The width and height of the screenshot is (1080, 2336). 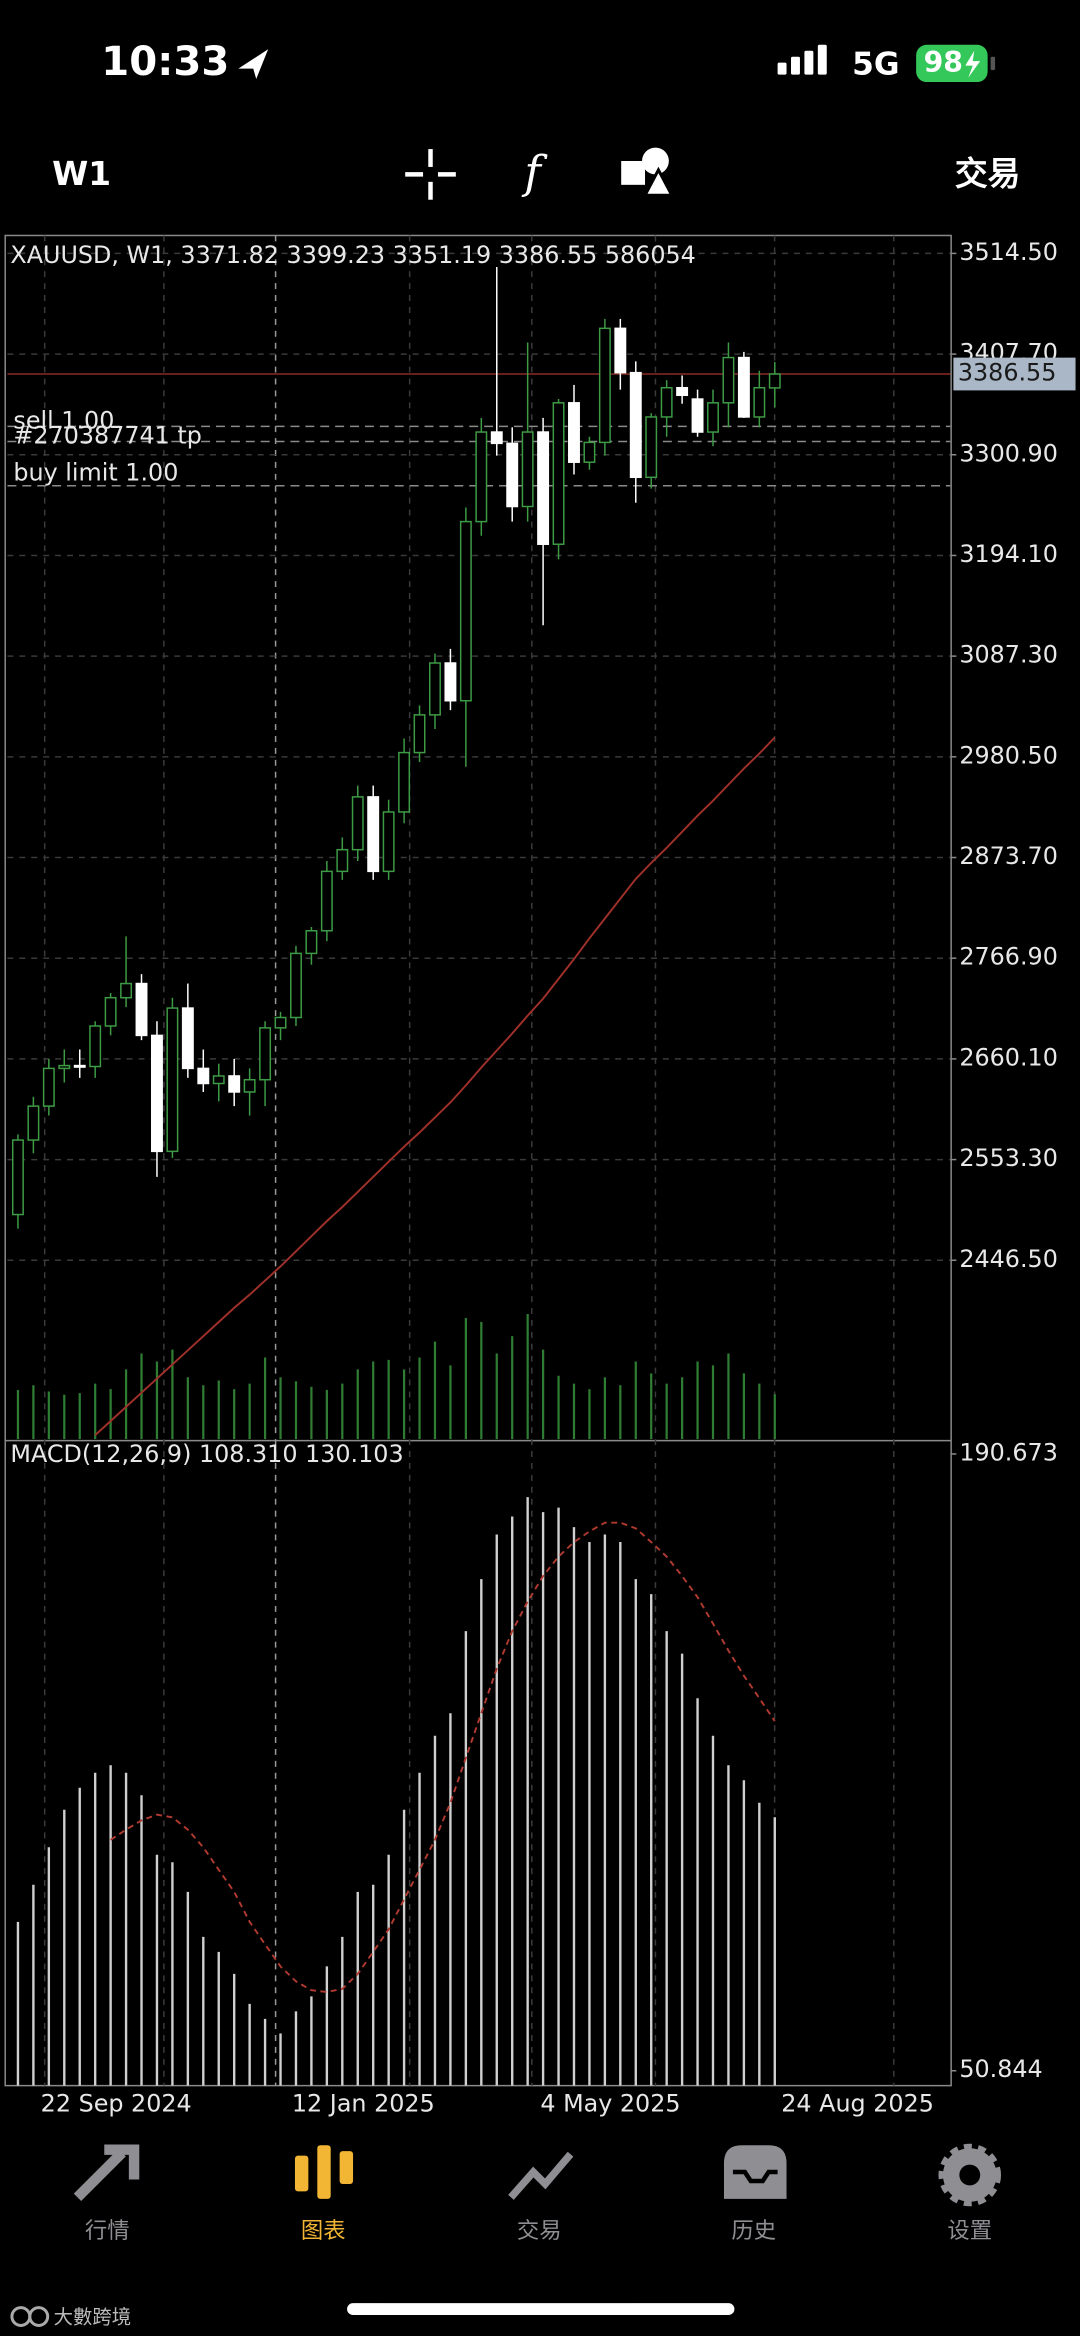 I want to click on watermark-text: 大數跨境, so click(x=92, y=2317).